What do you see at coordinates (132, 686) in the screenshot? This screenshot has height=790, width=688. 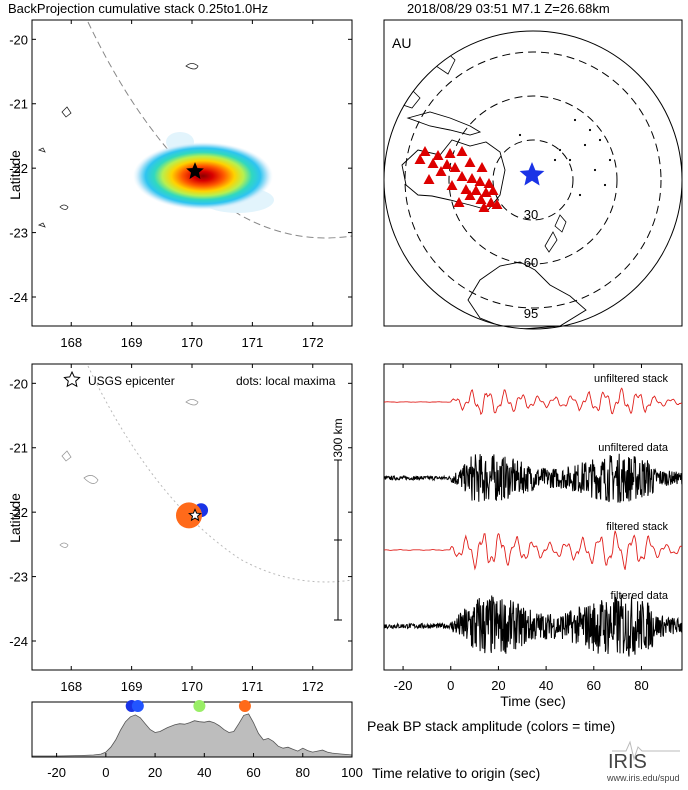 I see `local-maxima-map-xtick-label: 169` at bounding box center [132, 686].